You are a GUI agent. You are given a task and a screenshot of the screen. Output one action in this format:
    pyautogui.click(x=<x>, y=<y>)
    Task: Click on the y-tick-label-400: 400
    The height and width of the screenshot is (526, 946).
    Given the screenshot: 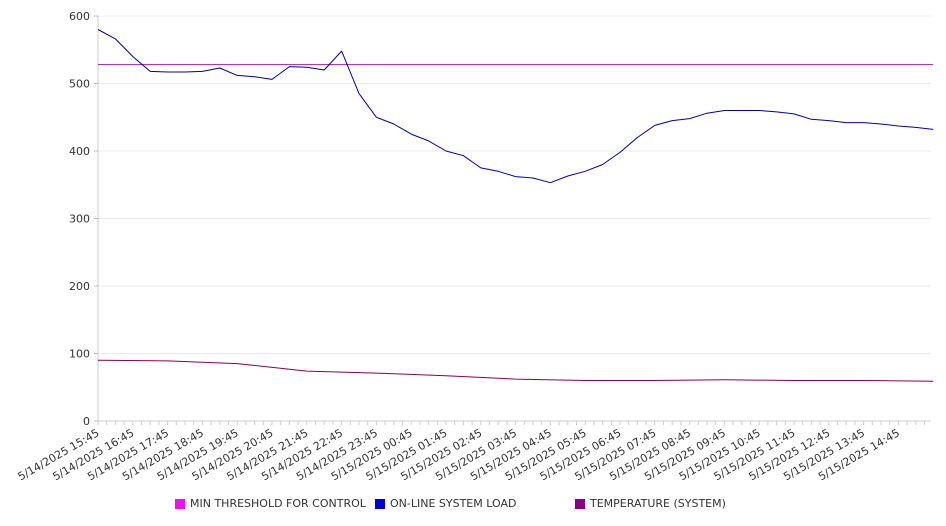 What is the action you would take?
    pyautogui.click(x=79, y=151)
    